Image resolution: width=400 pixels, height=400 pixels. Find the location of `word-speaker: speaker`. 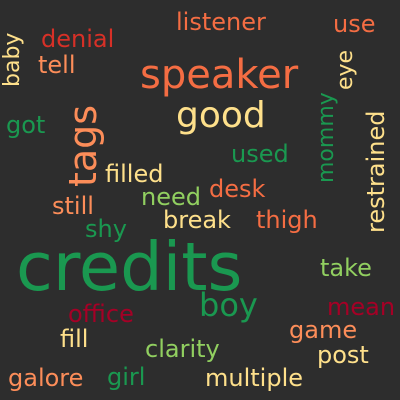

word-speaker: speaker is located at coordinates (219, 75).